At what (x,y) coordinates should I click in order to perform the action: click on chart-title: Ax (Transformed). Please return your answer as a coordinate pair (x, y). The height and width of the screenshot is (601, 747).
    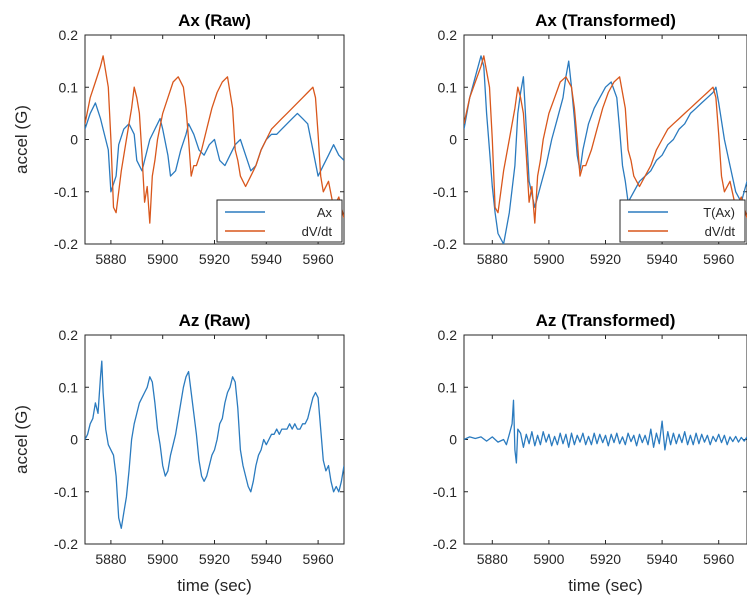
    Looking at the image, I should click on (605, 20).